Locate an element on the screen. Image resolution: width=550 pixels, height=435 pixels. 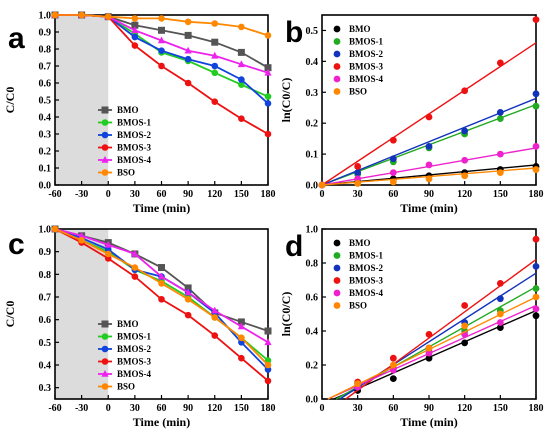
x-axis-title: Time (min) is located at coordinates (428, 422).